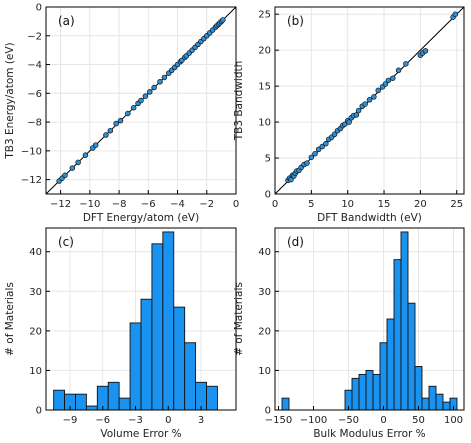  Describe the element at coordinates (35, 252) in the screenshot. I see `y-tick-label: 40` at that location.